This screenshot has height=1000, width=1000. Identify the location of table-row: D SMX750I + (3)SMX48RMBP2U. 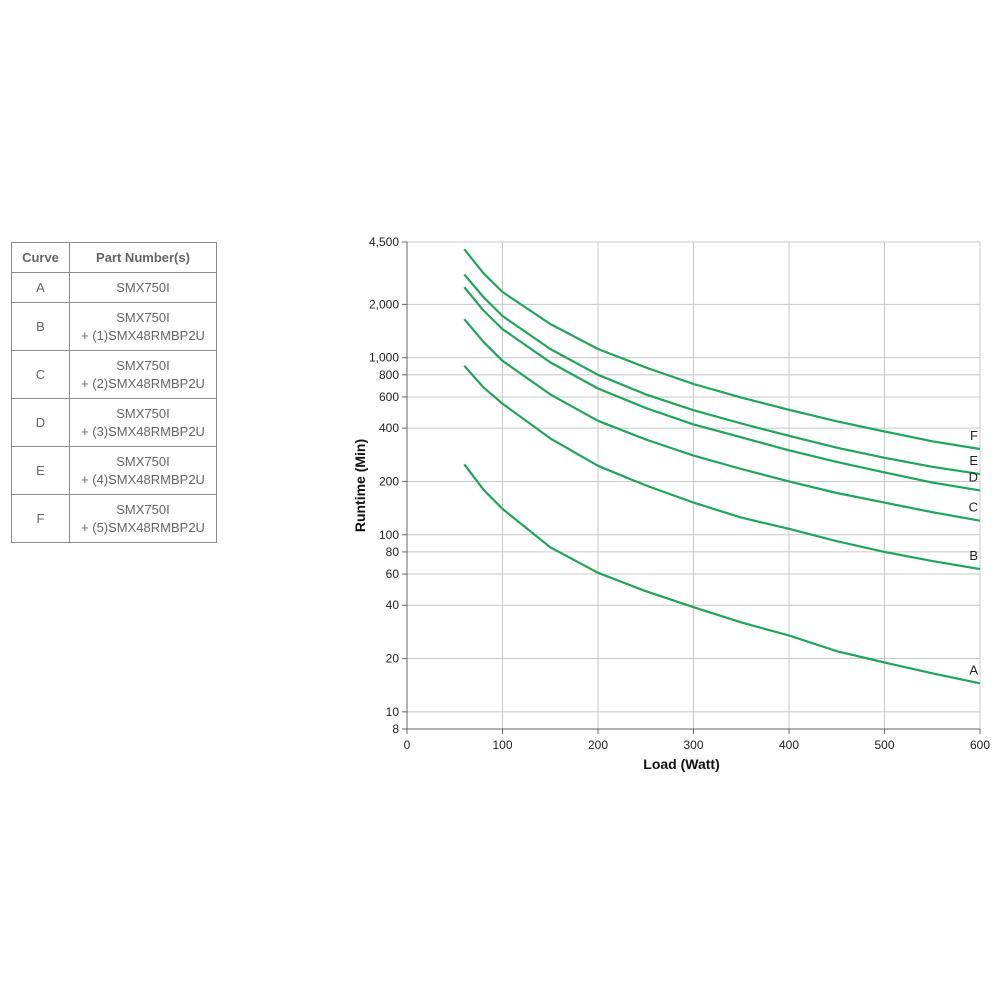
(114, 422).